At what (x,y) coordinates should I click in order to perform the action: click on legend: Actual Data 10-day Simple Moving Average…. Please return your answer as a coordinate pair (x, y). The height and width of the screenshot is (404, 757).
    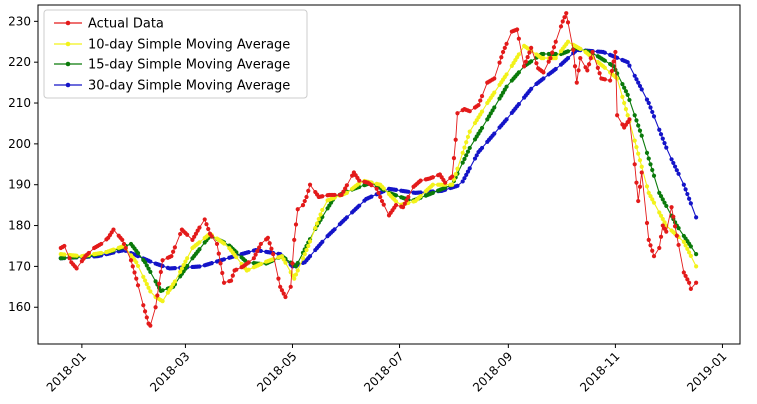
    Looking at the image, I should click on (175, 54).